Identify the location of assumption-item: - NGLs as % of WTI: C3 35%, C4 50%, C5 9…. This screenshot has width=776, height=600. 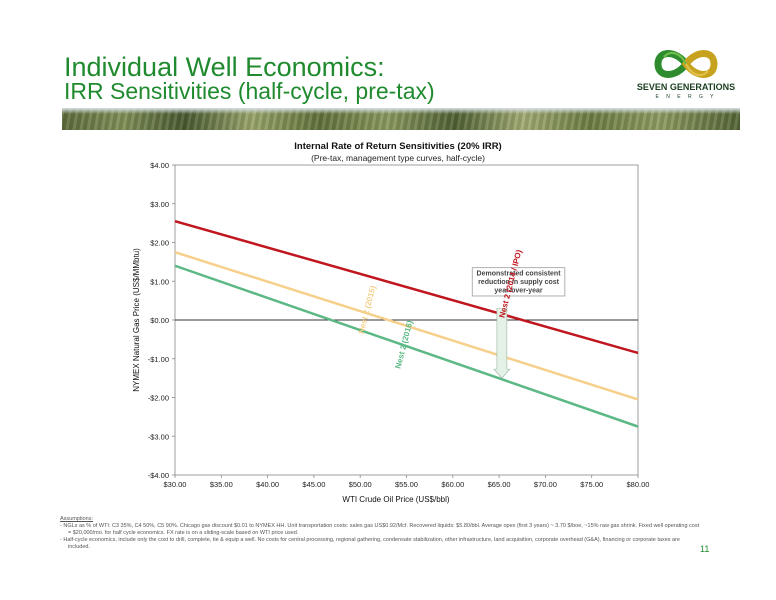
(380, 529).